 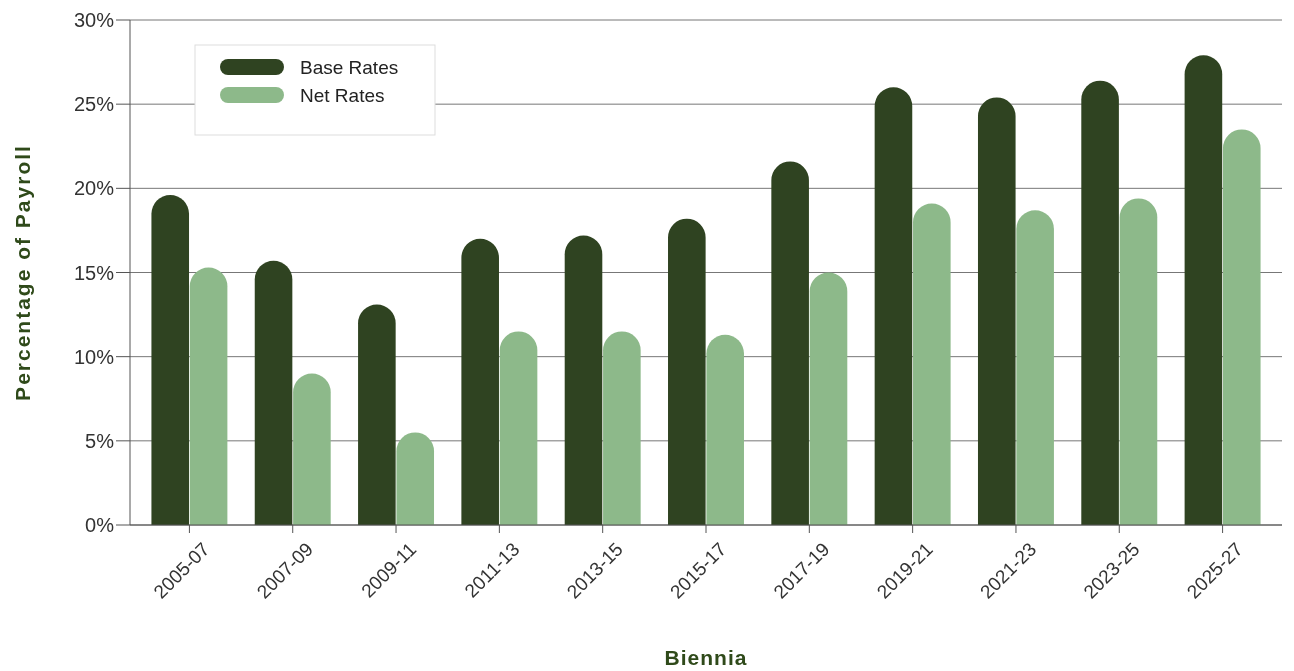 What do you see at coordinates (349, 67) in the screenshot?
I see `legend-label: Base Rates` at bounding box center [349, 67].